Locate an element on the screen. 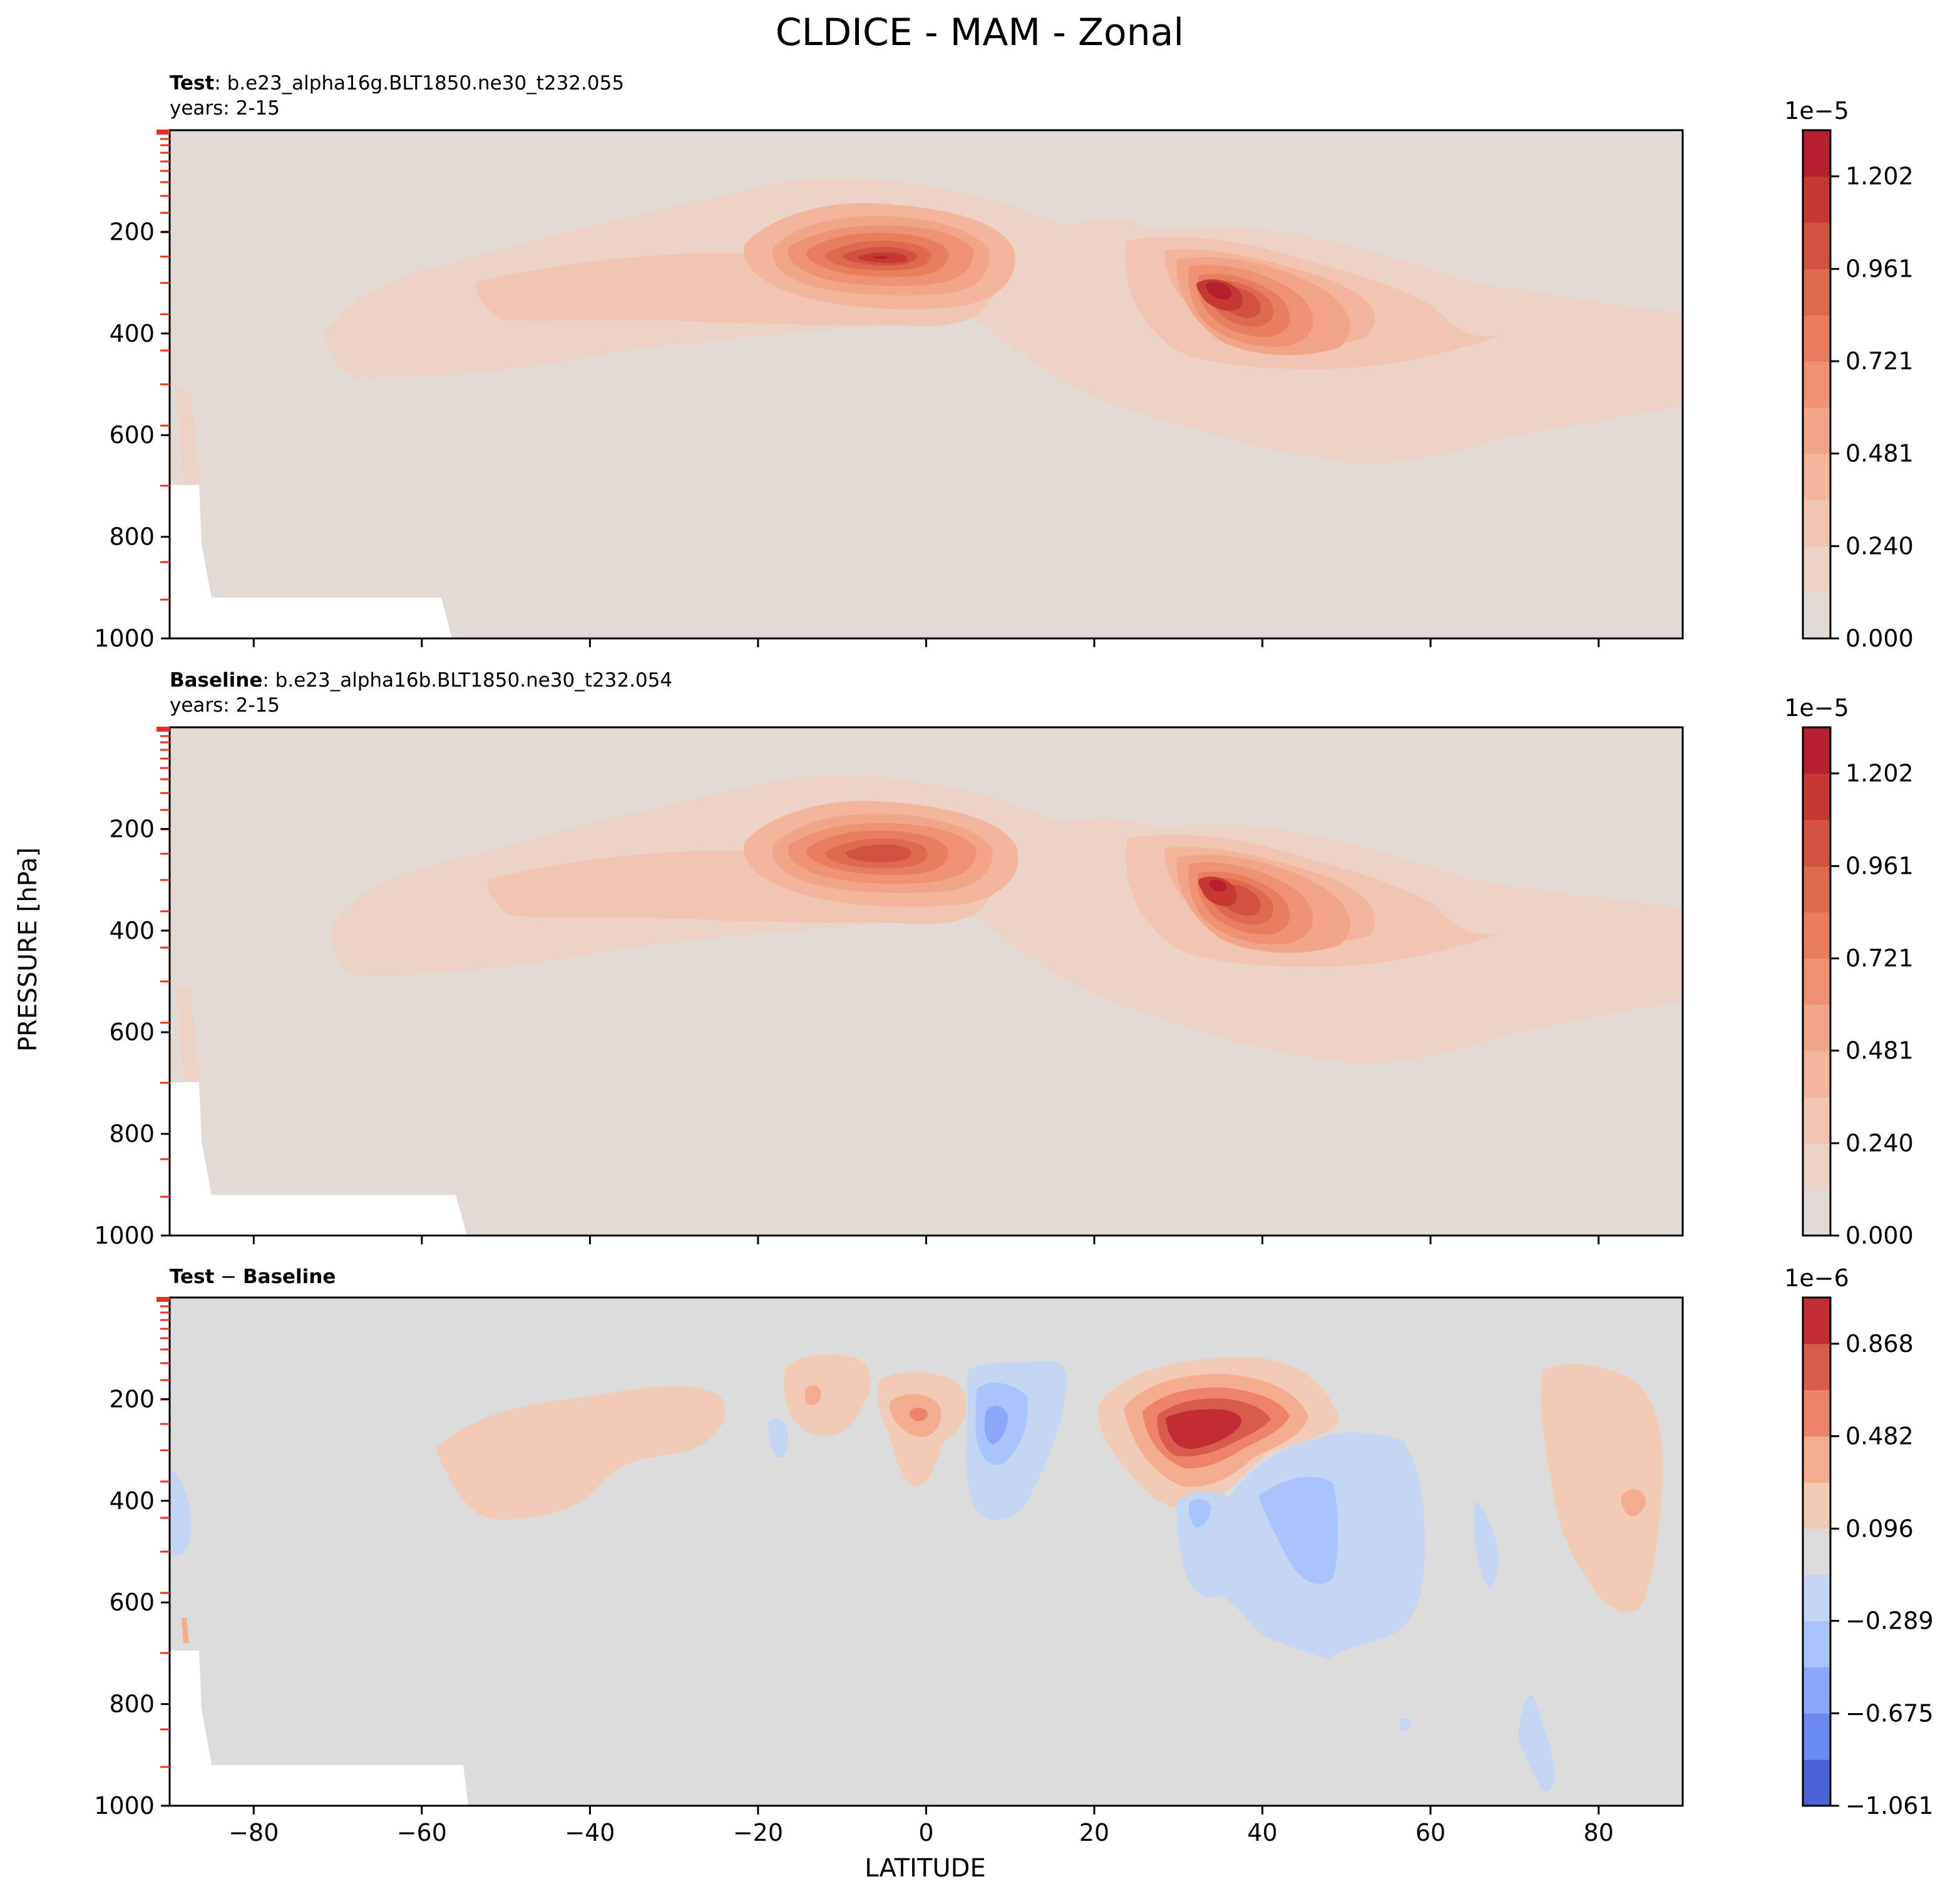 This screenshot has height=1899, width=1960. panel-difference-level-marks is located at coordinates (163, 1532).